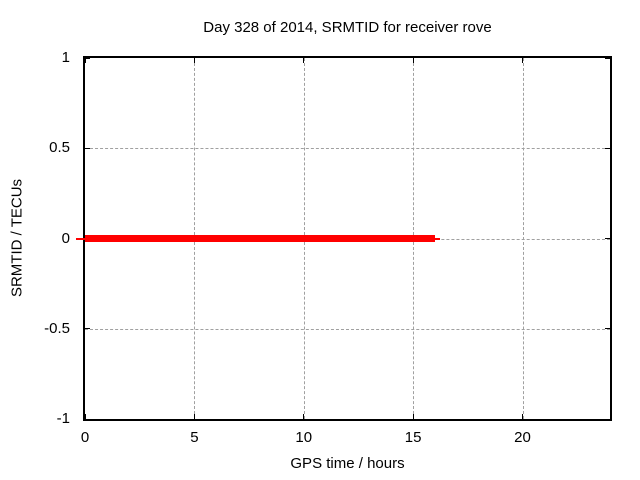 The width and height of the screenshot is (640, 480). What do you see at coordinates (57, 328) in the screenshot?
I see `y-tick-label: -0.5` at bounding box center [57, 328].